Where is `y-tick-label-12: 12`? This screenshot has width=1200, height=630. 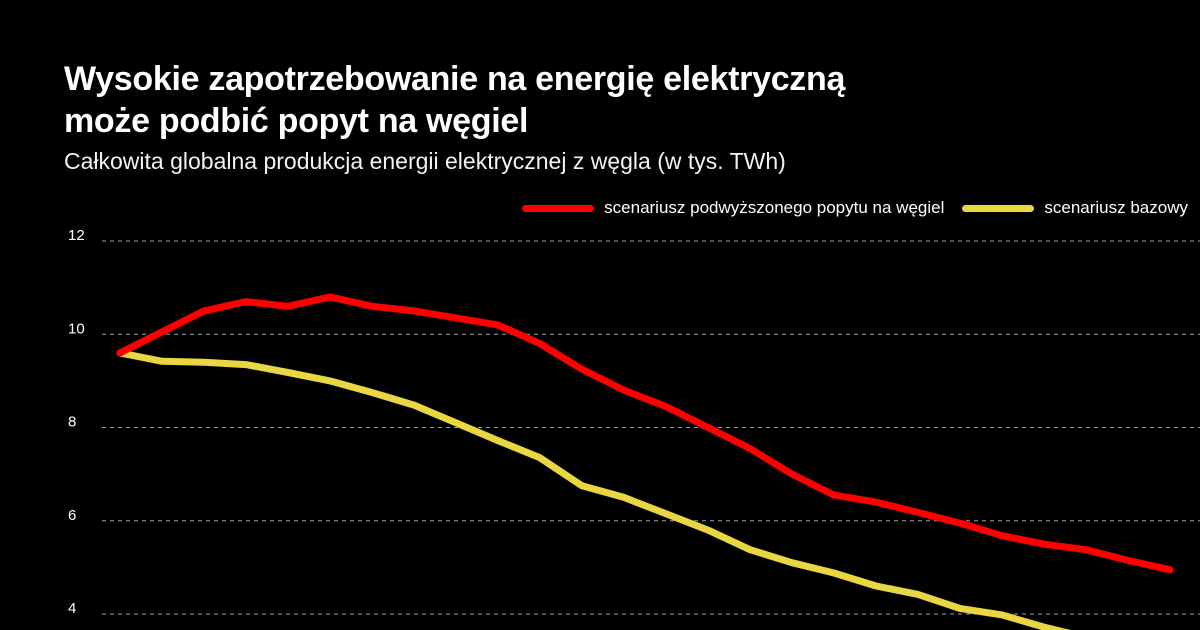
y-tick-label-12: 12 is located at coordinates (76, 235).